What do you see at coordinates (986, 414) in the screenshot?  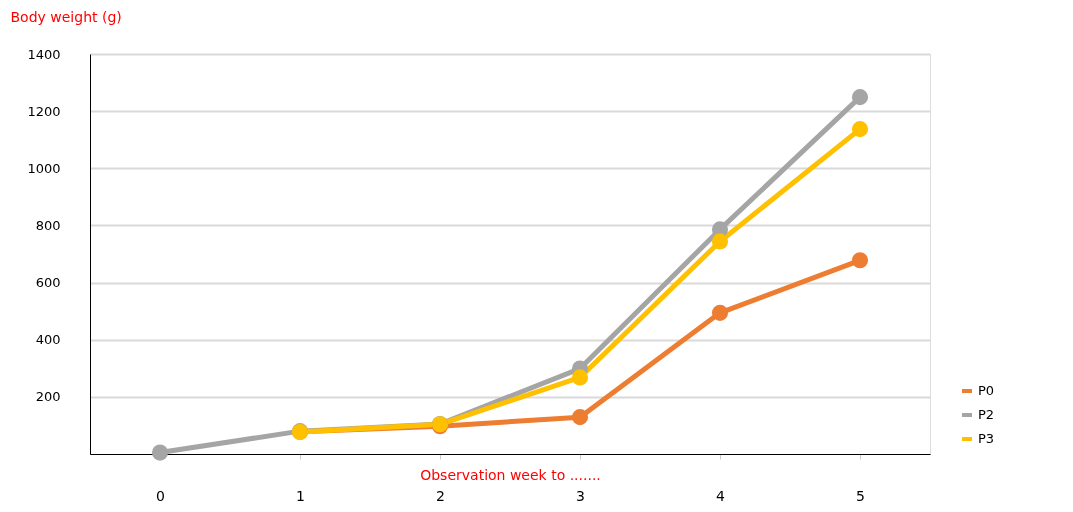 I see `legend-label: P2` at bounding box center [986, 414].